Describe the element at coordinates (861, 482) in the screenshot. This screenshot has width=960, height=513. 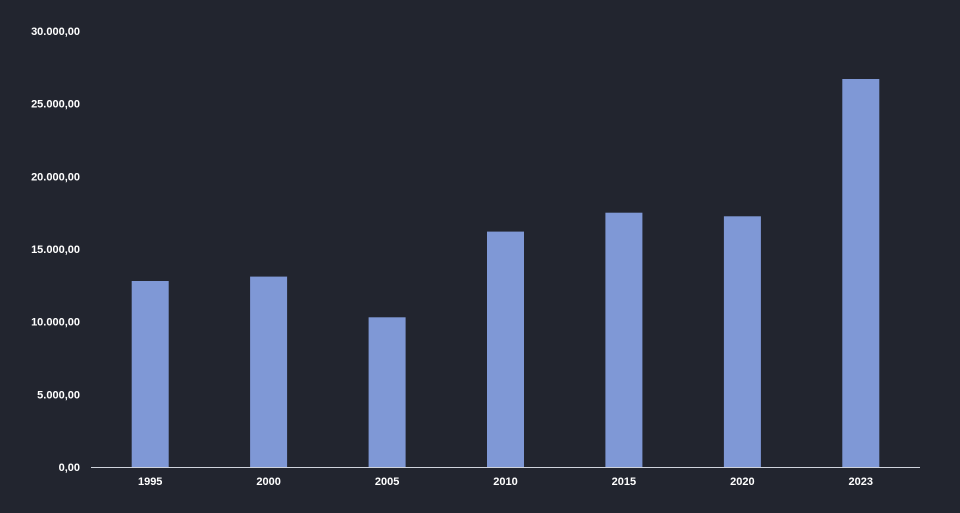
I see `x-tick-label: 2023` at that location.